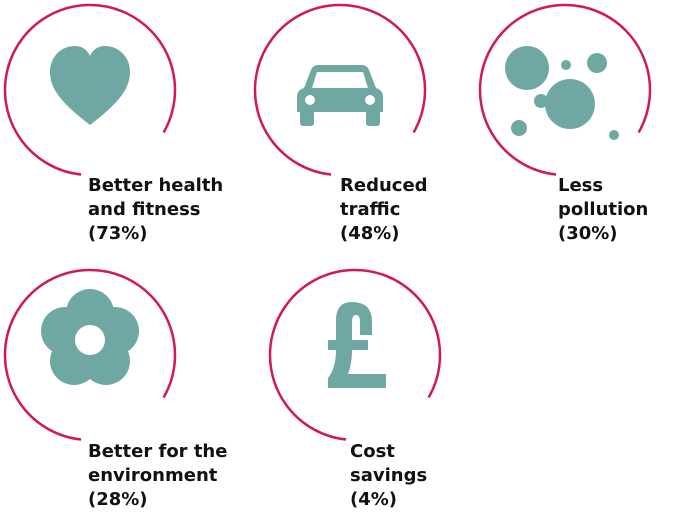 This screenshot has height=517, width=675. I want to click on item-label: Less, so click(580, 185).